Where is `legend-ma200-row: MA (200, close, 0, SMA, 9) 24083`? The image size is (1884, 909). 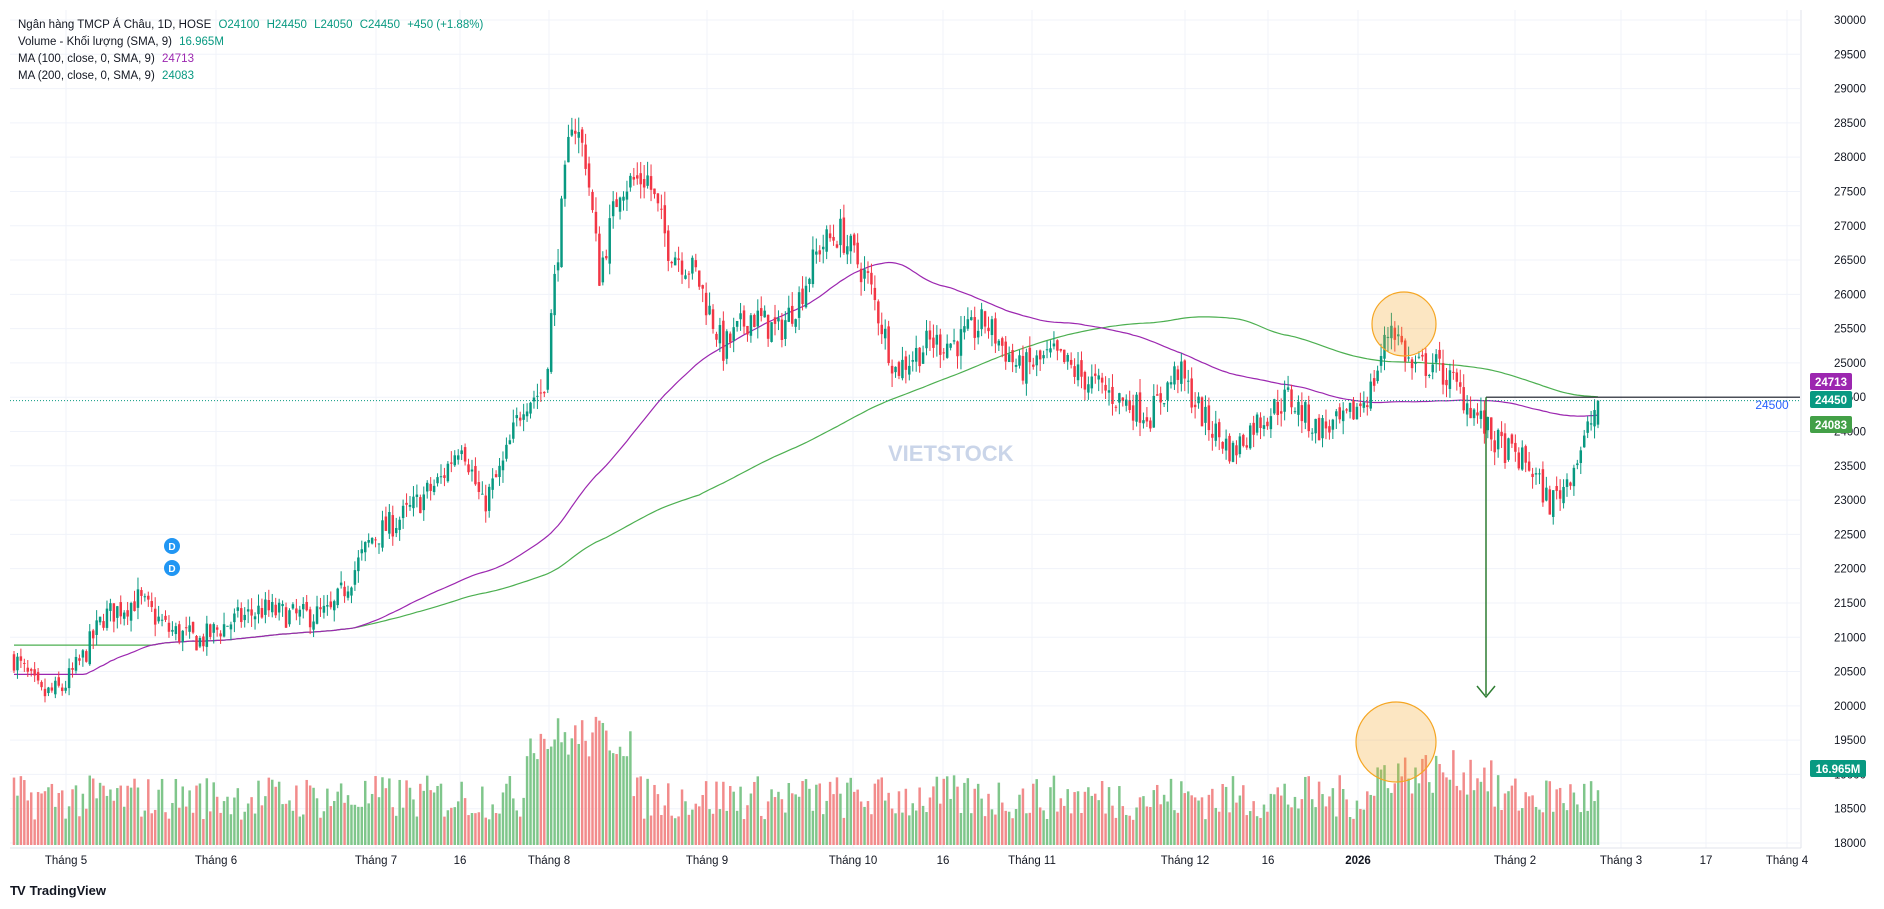
legend-ma200-row: MA (200, close, 0, SMA, 9) 24083 is located at coordinates (250, 76).